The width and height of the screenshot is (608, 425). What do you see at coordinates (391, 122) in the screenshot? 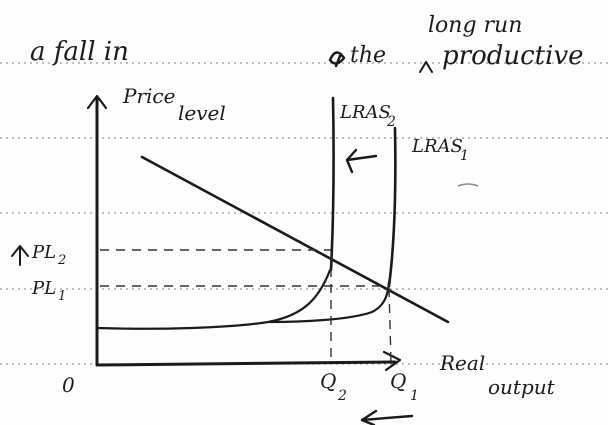
I see `lras2-subscript: 2` at bounding box center [391, 122].